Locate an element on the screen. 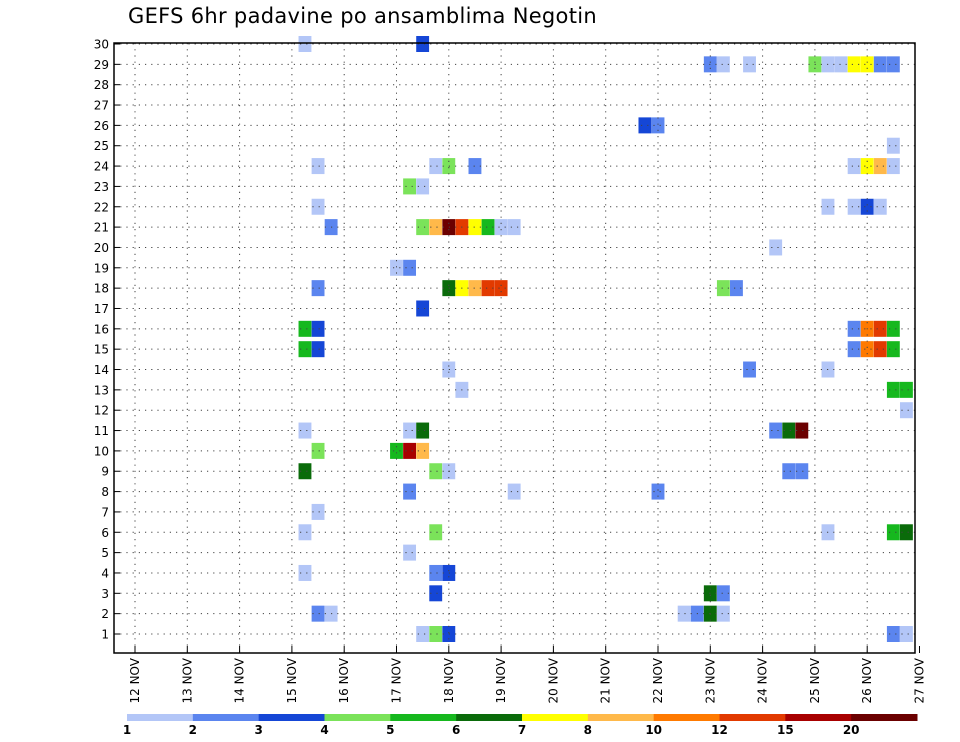 The image size is (960, 742). y-tick-label: 4 is located at coordinates (105, 573).